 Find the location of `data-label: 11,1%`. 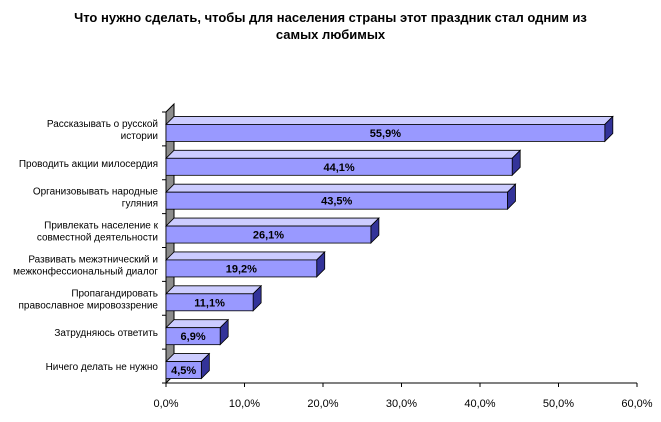

data-label: 11,1% is located at coordinates (209, 303).